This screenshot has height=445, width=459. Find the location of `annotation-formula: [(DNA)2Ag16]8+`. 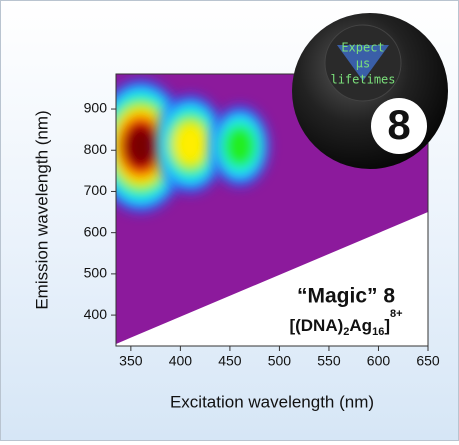

annotation-formula: [(DNA)2Ag16]8+ is located at coordinates (345, 323).